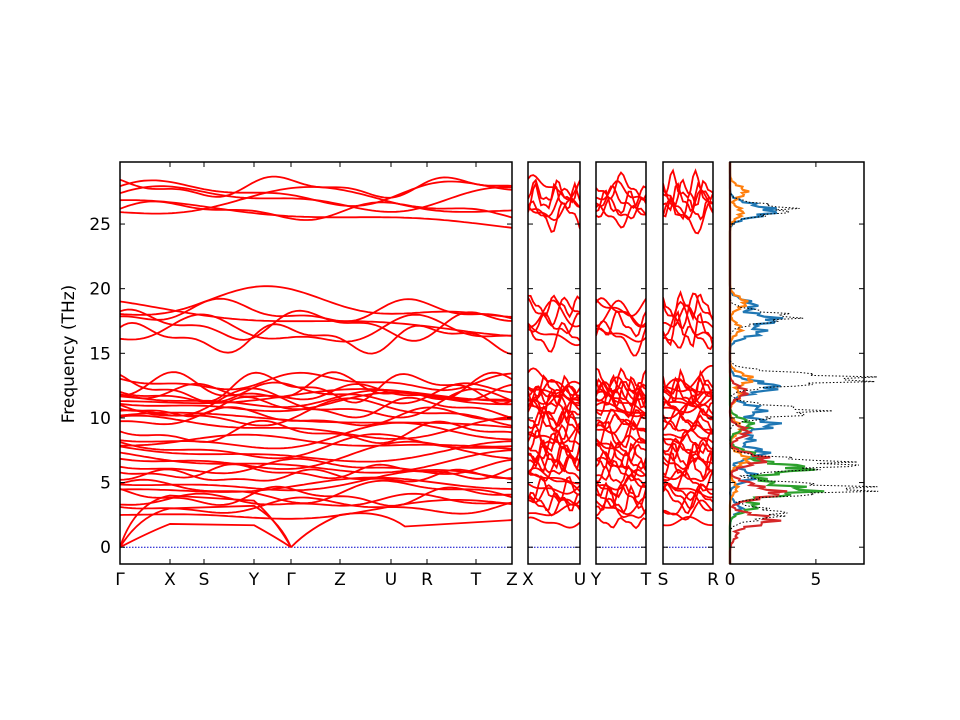  What do you see at coordinates (815, 580) in the screenshot?
I see `x-tick-label: 5` at bounding box center [815, 580].